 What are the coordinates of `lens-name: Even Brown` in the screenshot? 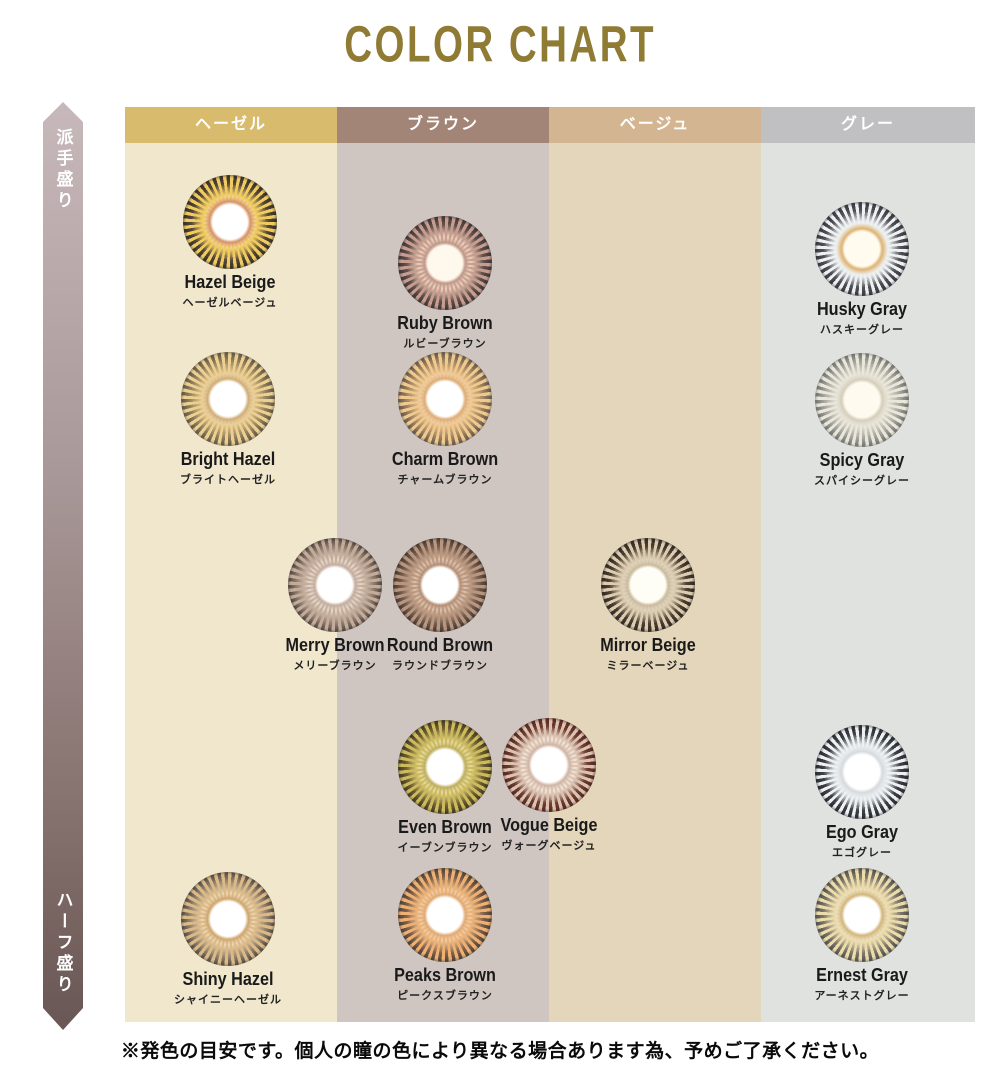 It's located at (445, 827).